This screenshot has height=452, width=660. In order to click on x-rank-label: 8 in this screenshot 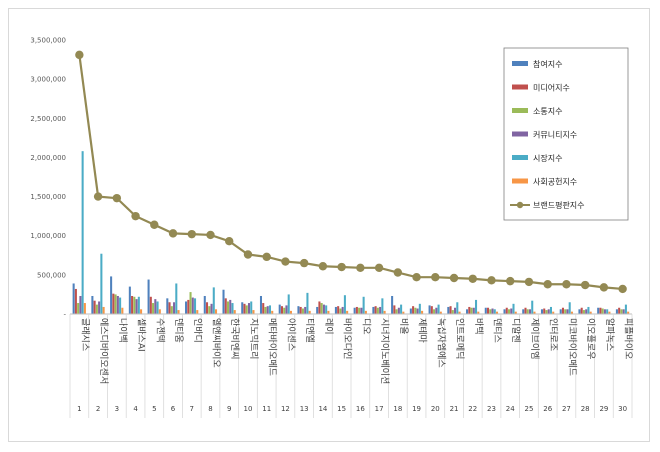, I will do `click(210, 409)`.